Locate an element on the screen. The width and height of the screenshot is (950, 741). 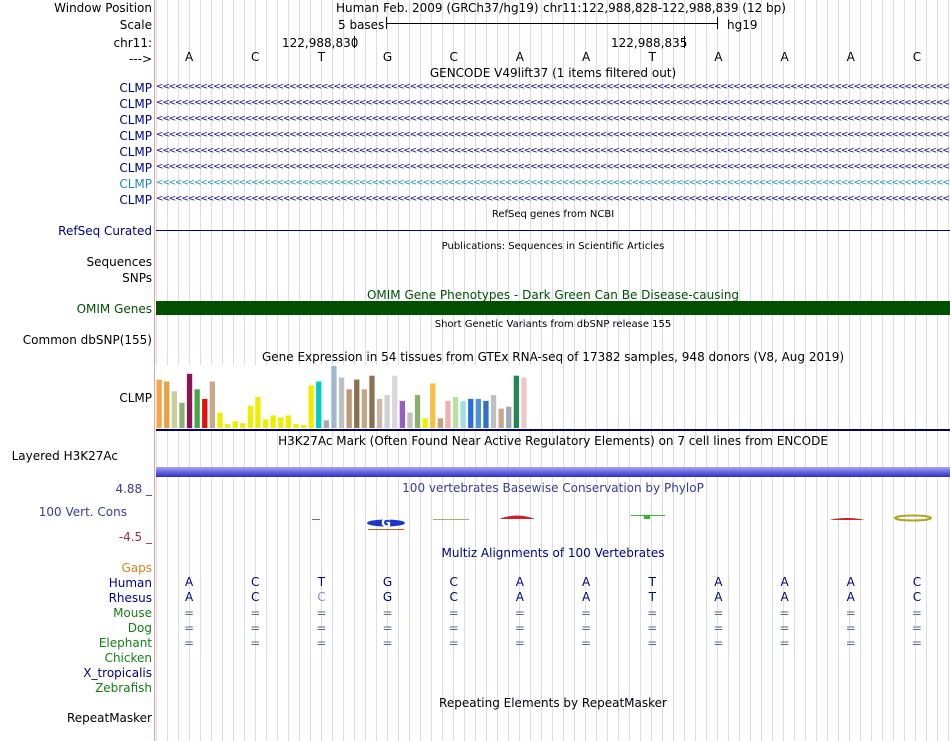
window-position-label: Window Position is located at coordinates (103, 8).